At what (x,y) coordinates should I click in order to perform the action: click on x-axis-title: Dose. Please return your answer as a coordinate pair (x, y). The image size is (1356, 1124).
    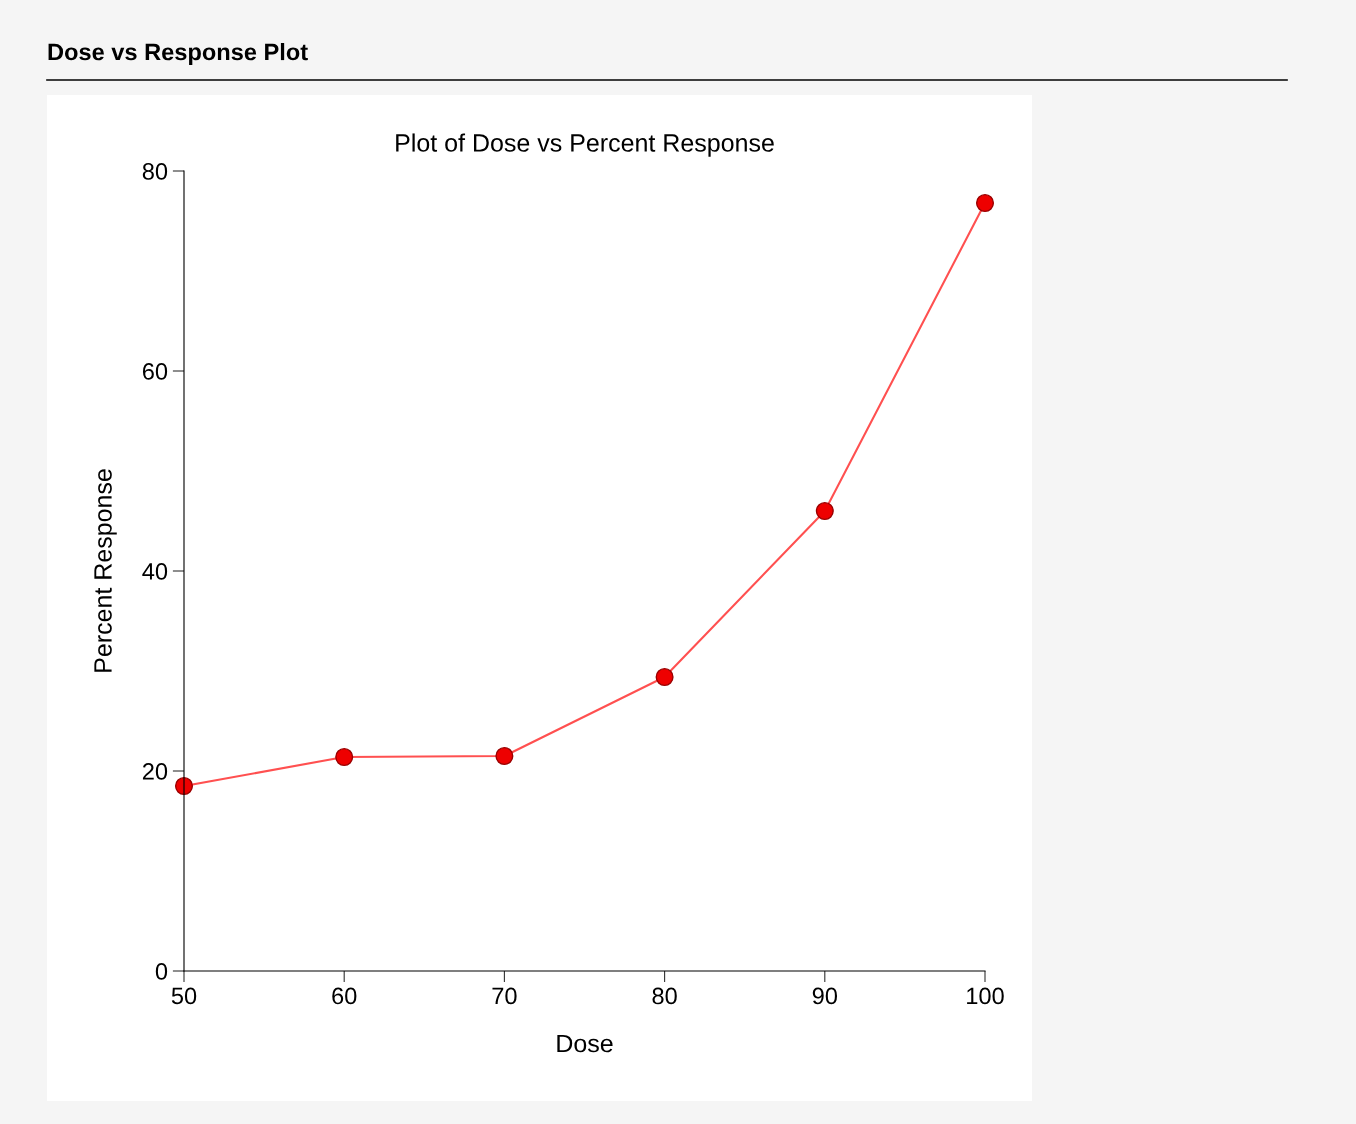
    Looking at the image, I should click on (585, 1043).